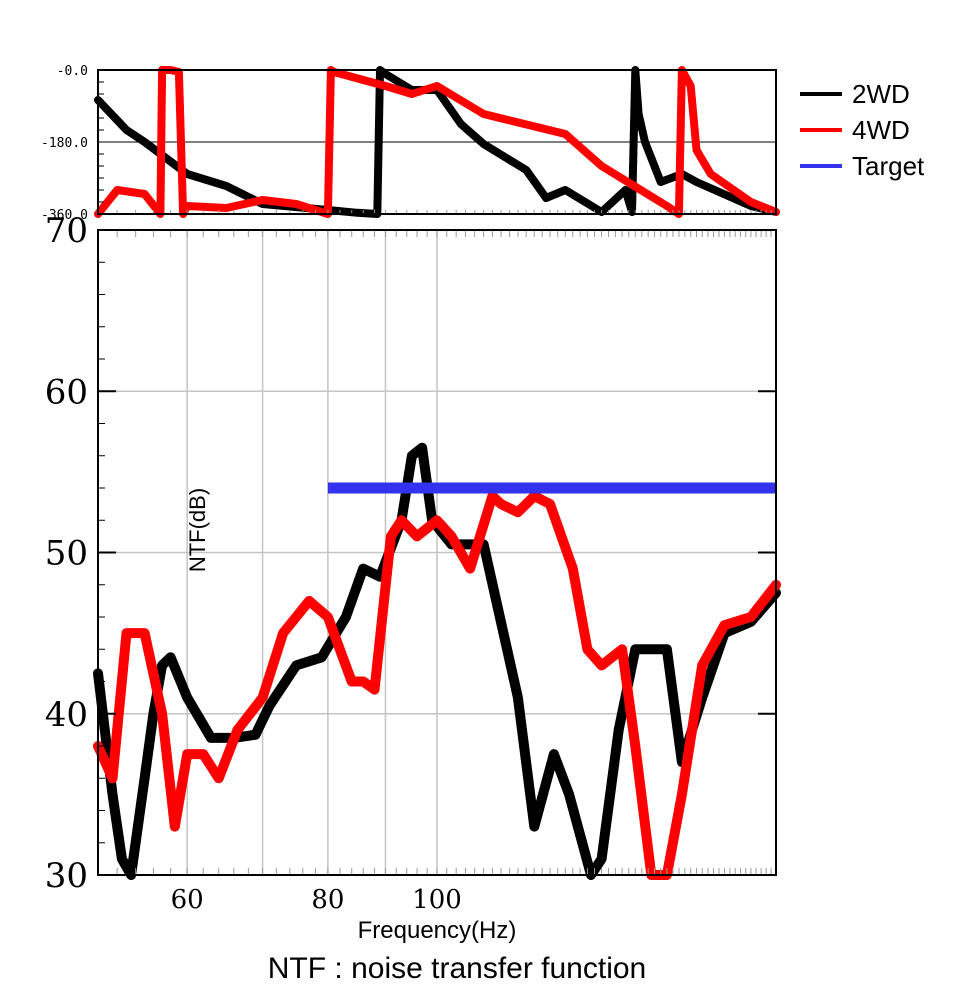 The image size is (962, 1001). Describe the element at coordinates (881, 94) in the screenshot. I see `legend-label-2wd: 2WD` at that location.